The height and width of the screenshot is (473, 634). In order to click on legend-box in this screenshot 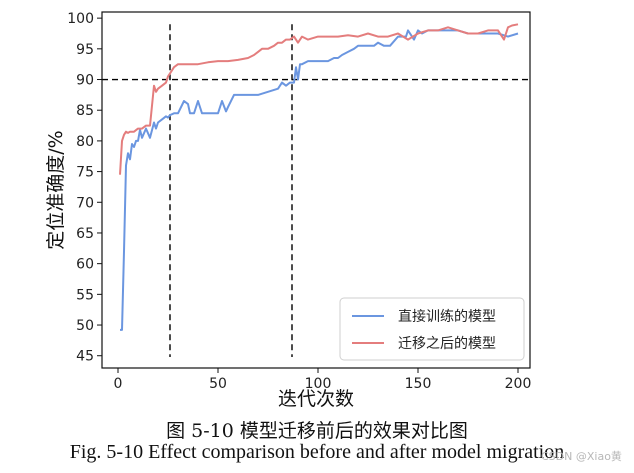, I will do `click(432, 329)`.